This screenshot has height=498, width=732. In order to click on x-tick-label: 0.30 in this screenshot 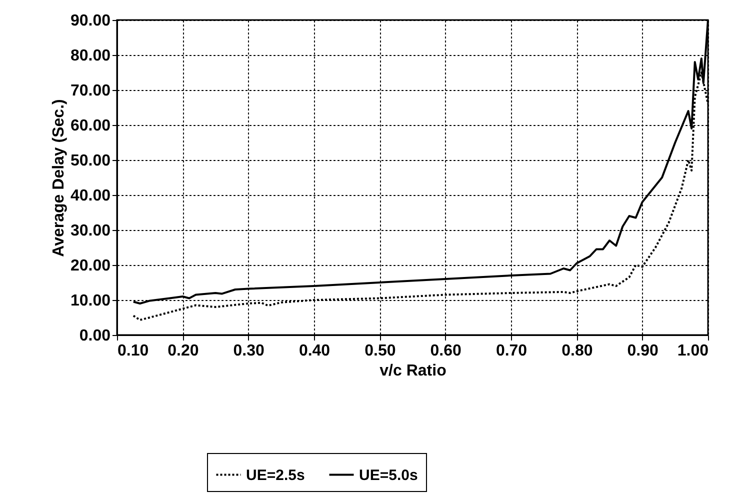, I will do `click(249, 351)`.